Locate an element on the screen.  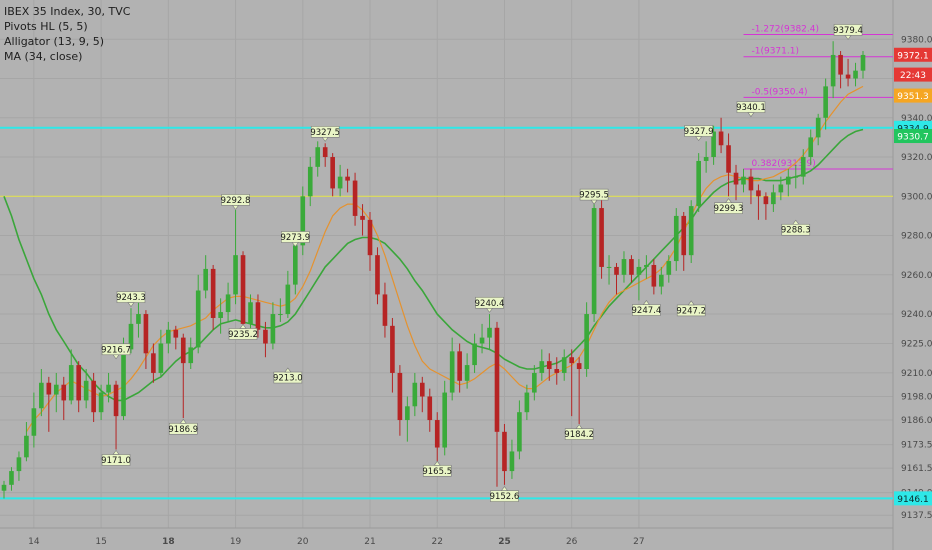
x-tick-label: 26 is located at coordinates (572, 542).